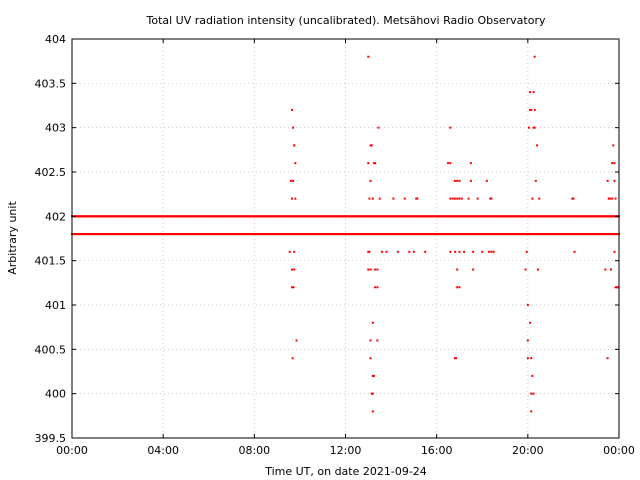  What do you see at coordinates (55, 394) in the screenshot?
I see `y-tick-label: 400` at bounding box center [55, 394].